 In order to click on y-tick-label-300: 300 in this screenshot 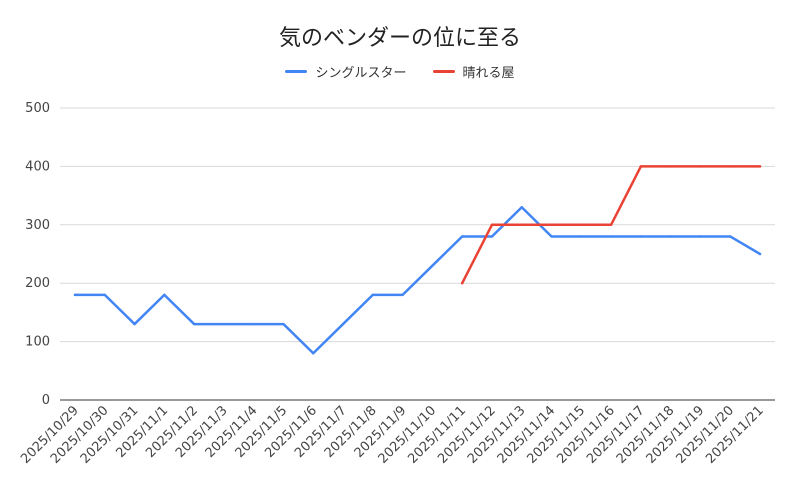, I will do `click(37, 225)`.